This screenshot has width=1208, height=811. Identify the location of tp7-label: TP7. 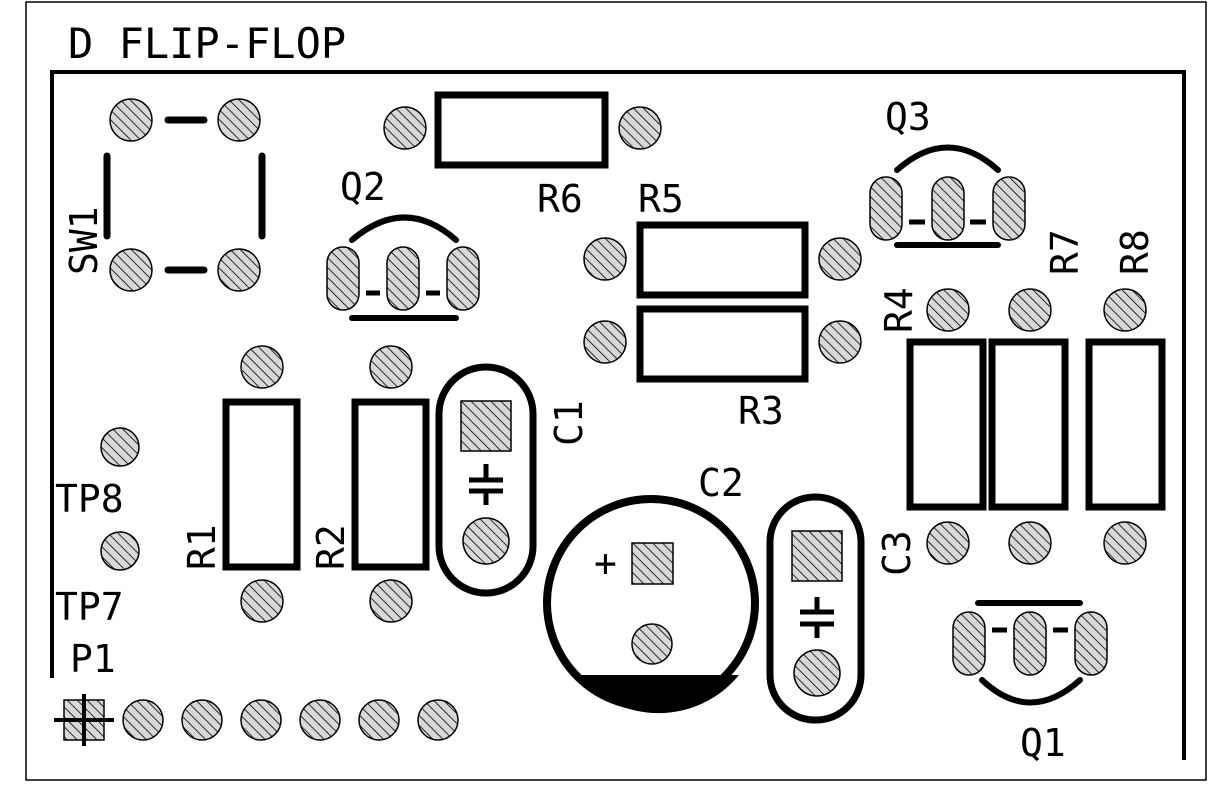
(89, 607).